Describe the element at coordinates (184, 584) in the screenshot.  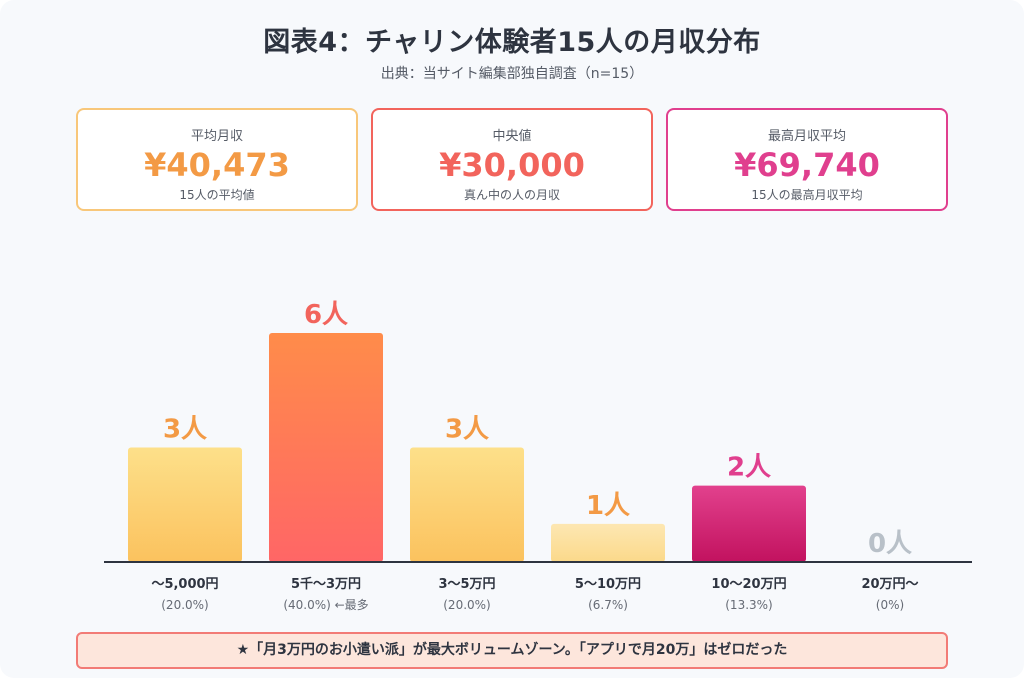
I see `category-label-1: ～5,000円` at that location.